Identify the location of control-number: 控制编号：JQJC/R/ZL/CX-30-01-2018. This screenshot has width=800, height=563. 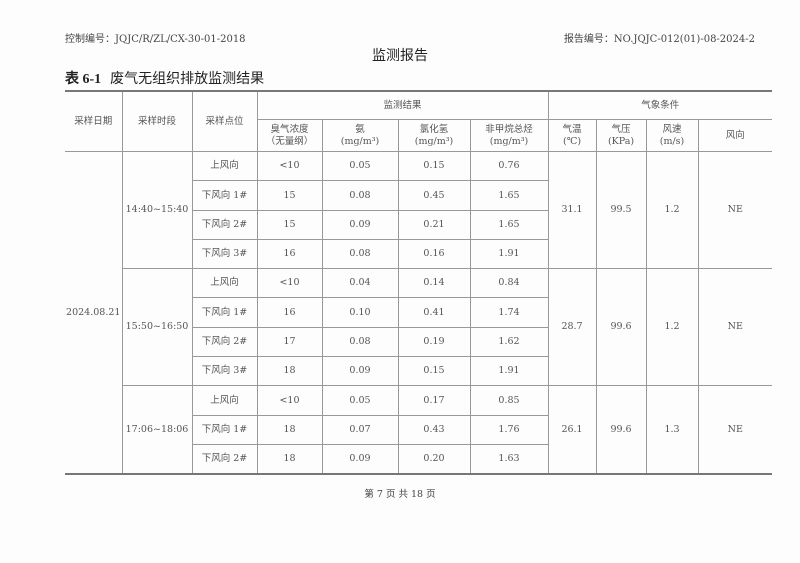
(155, 39).